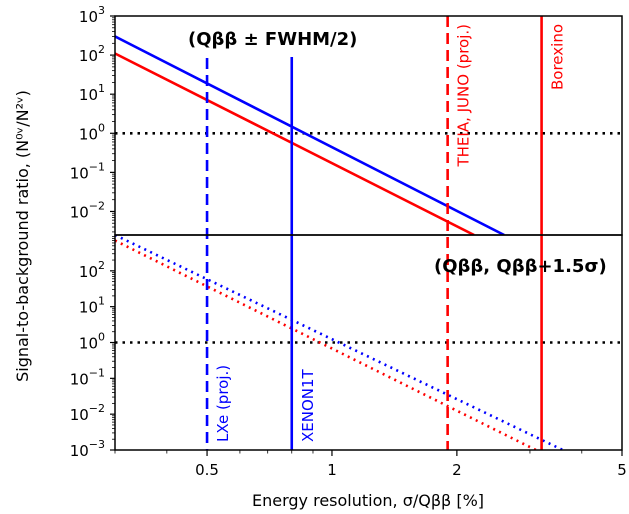 This screenshot has width=629, height=514. What do you see at coordinates (622, 470) in the screenshot?
I see `x-tick-label-3: 5` at bounding box center [622, 470].